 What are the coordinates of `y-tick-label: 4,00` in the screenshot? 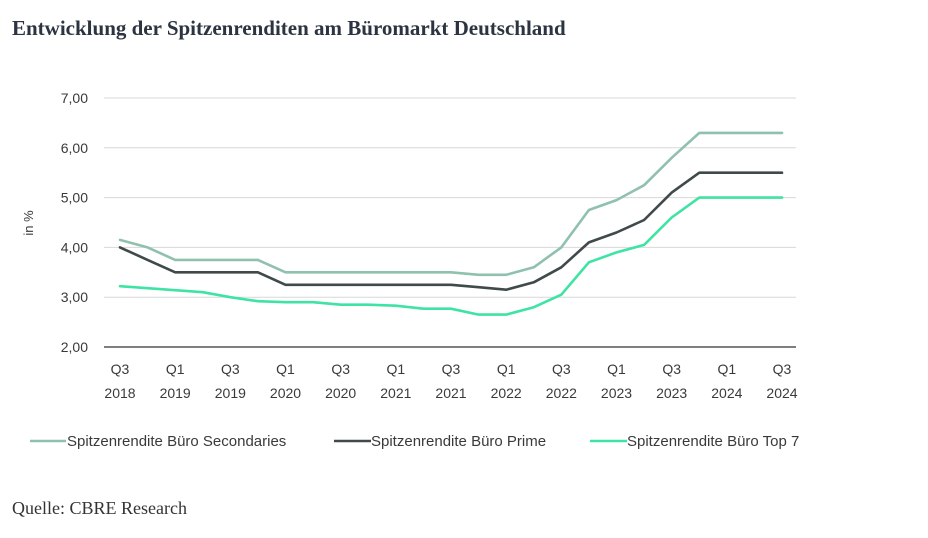 It's located at (74, 247).